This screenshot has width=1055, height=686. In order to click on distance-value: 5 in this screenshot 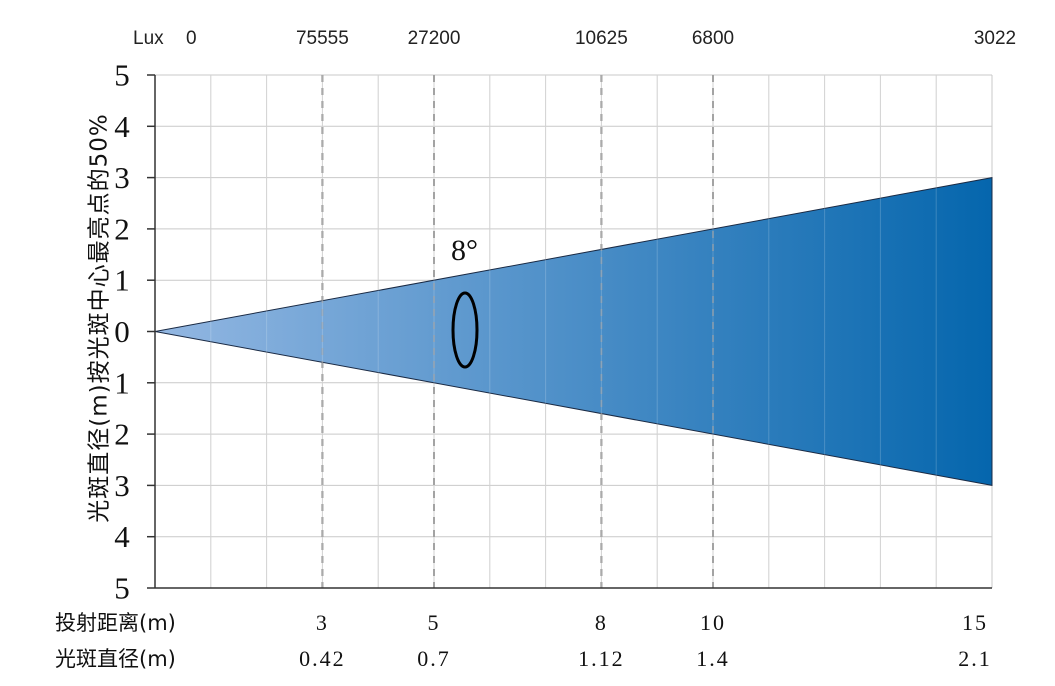, I will do `click(434, 622)`.